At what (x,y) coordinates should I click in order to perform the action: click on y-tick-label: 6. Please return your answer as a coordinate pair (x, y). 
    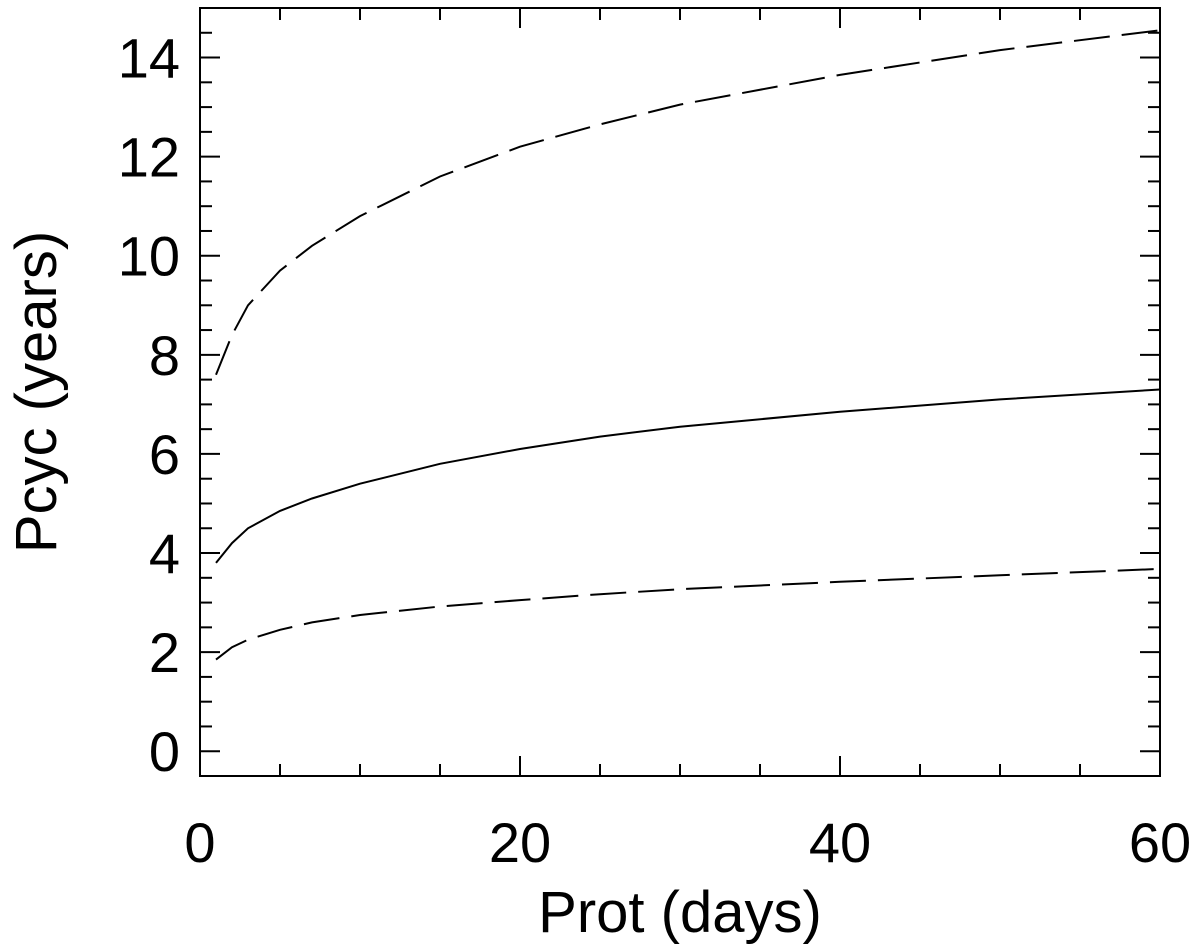
    Looking at the image, I should click on (164, 454).